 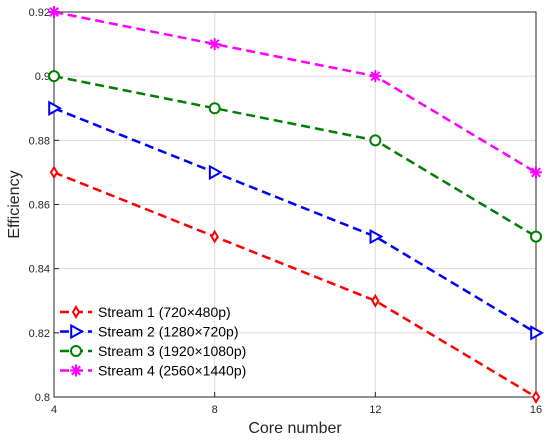 What do you see at coordinates (39, 206) in the screenshot?
I see `y-tick-label: 0.86` at bounding box center [39, 206].